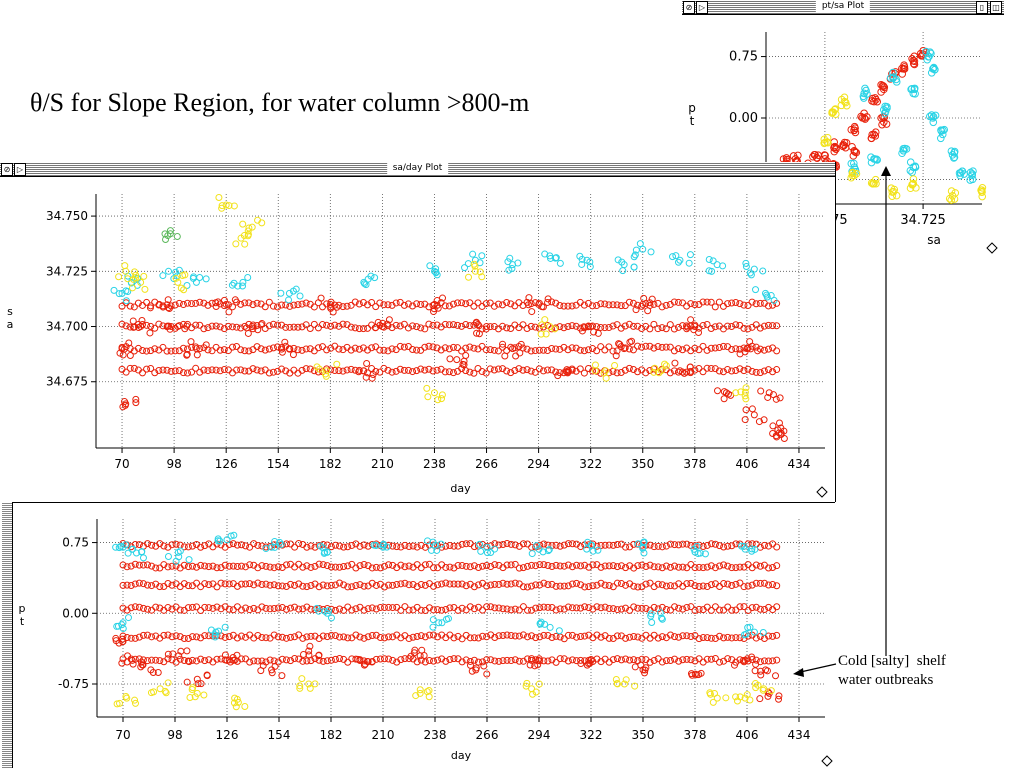 The height and width of the screenshot is (769, 1024). I want to click on copy-icon: ◫, so click(996, 7).